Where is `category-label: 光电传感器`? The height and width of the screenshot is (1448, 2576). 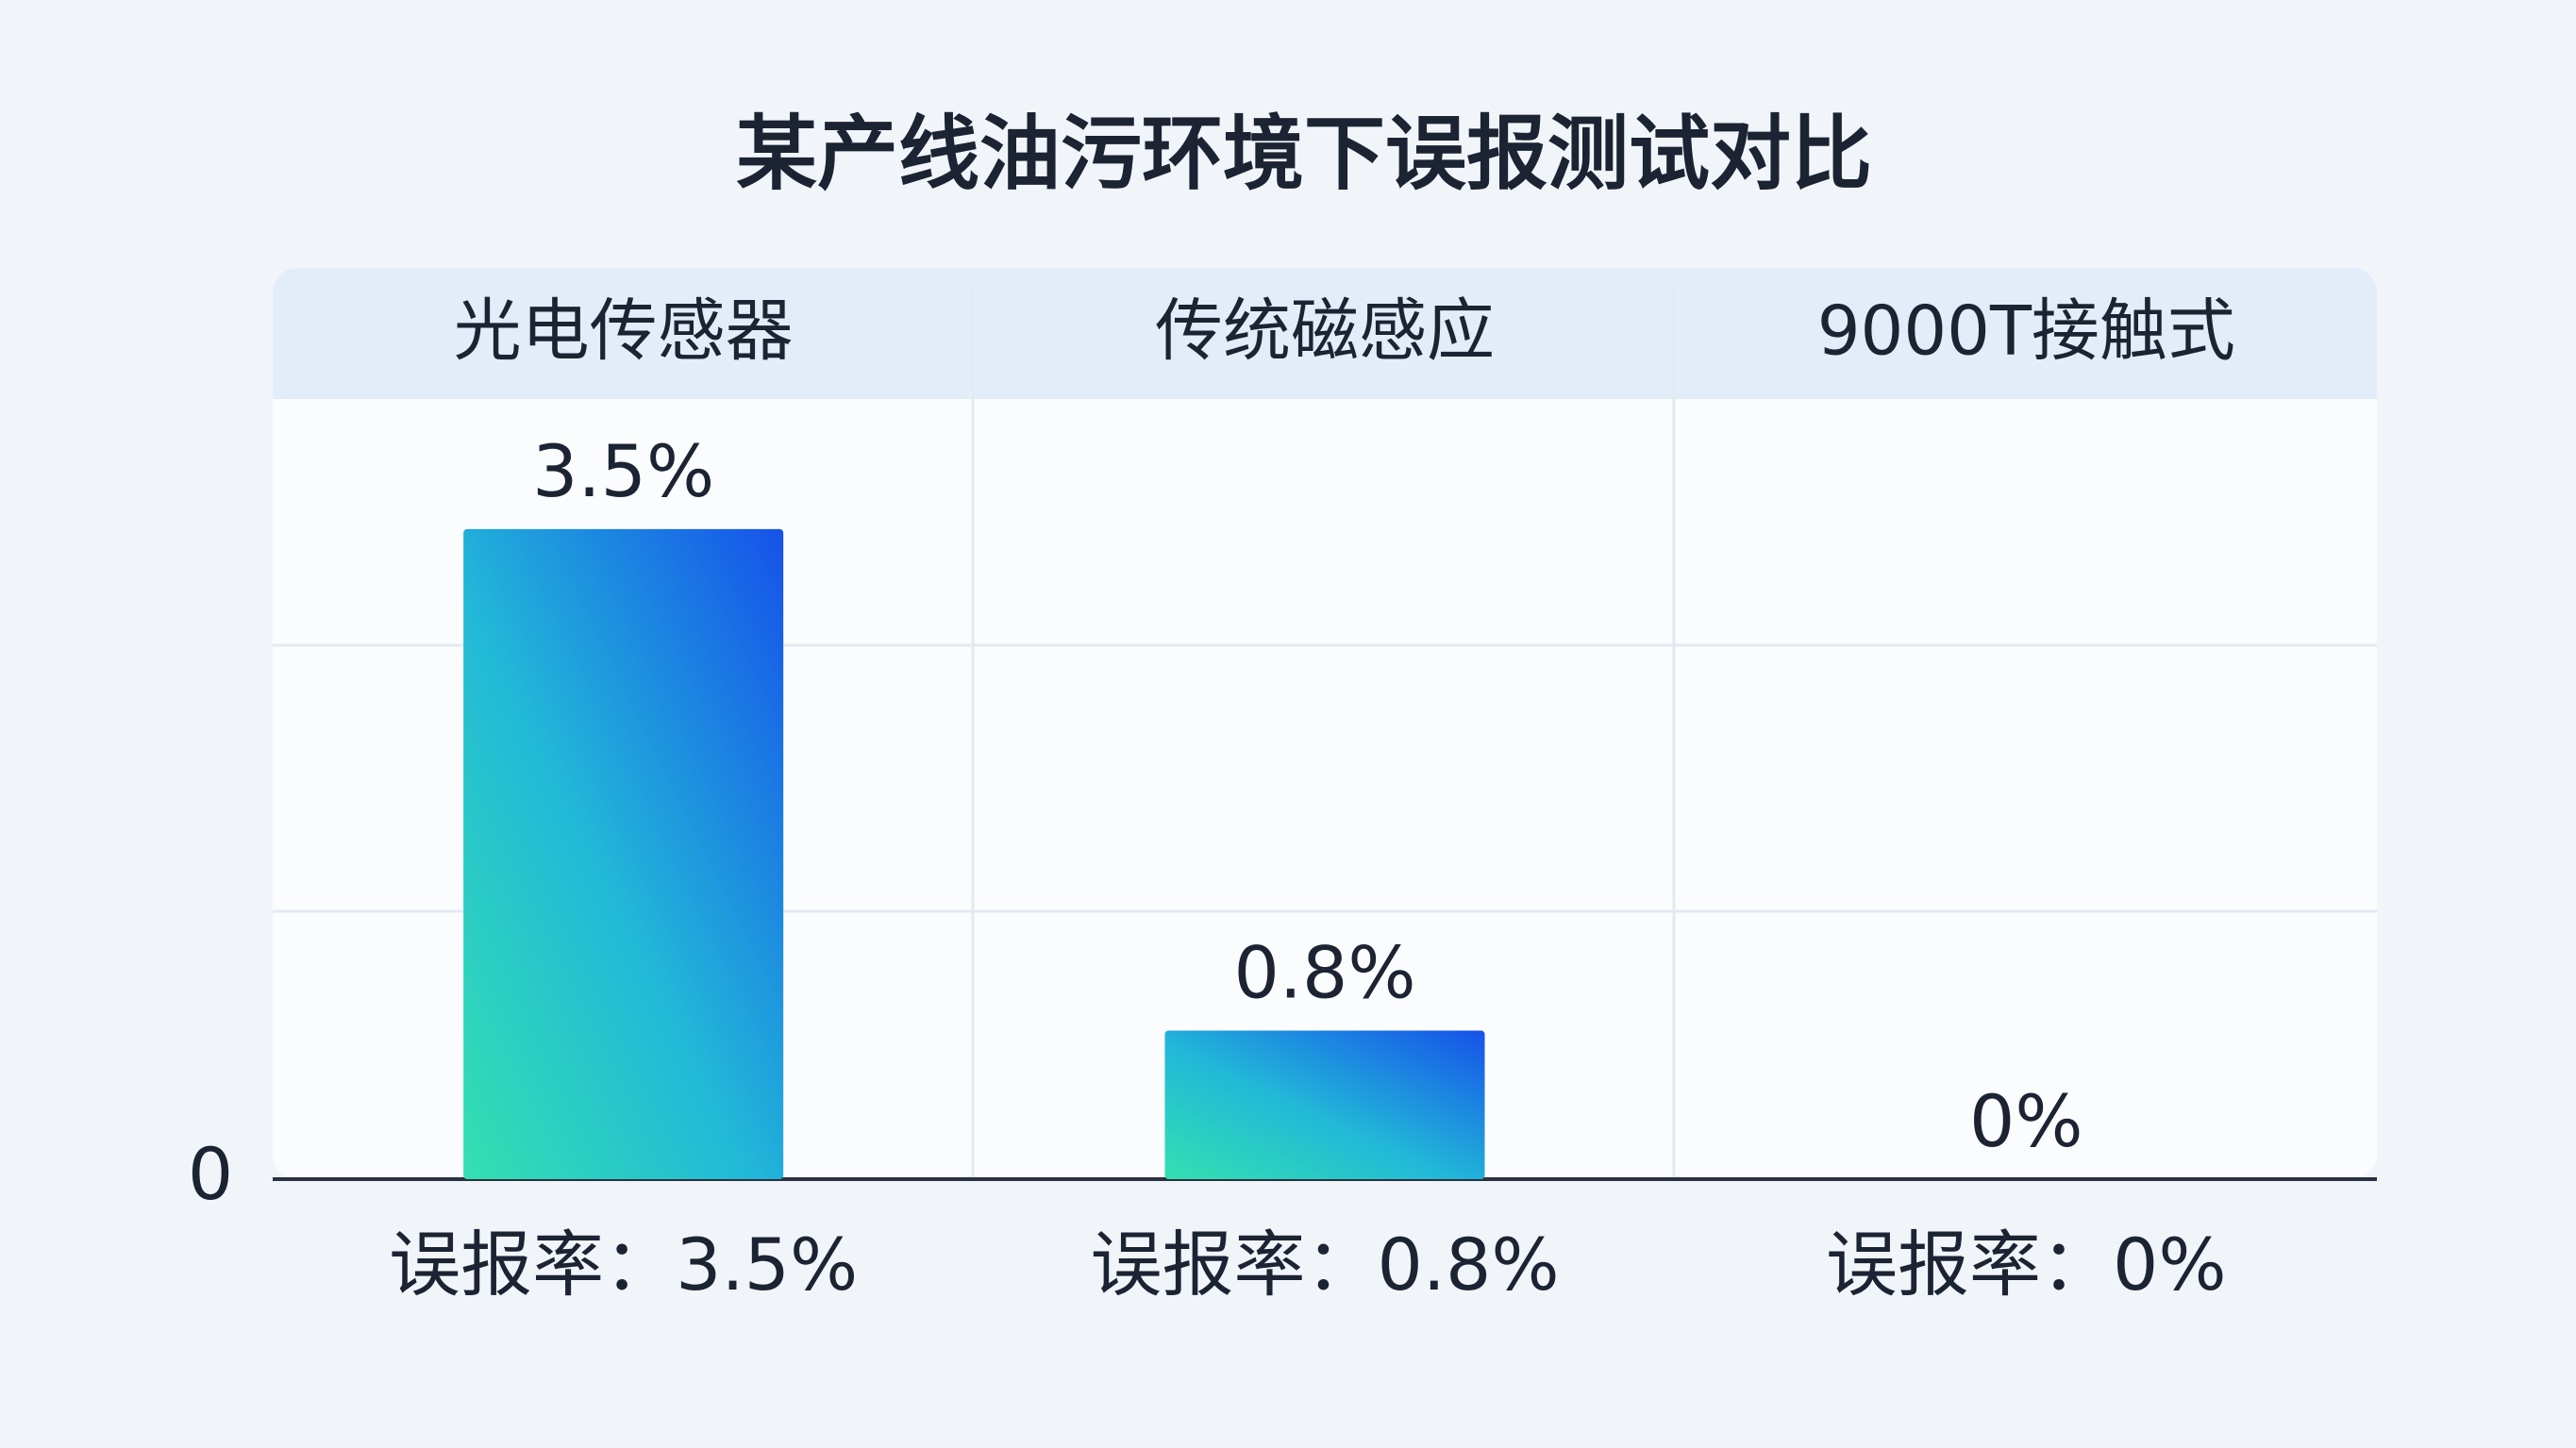 category-label: 光电传感器 is located at coordinates (624, 331).